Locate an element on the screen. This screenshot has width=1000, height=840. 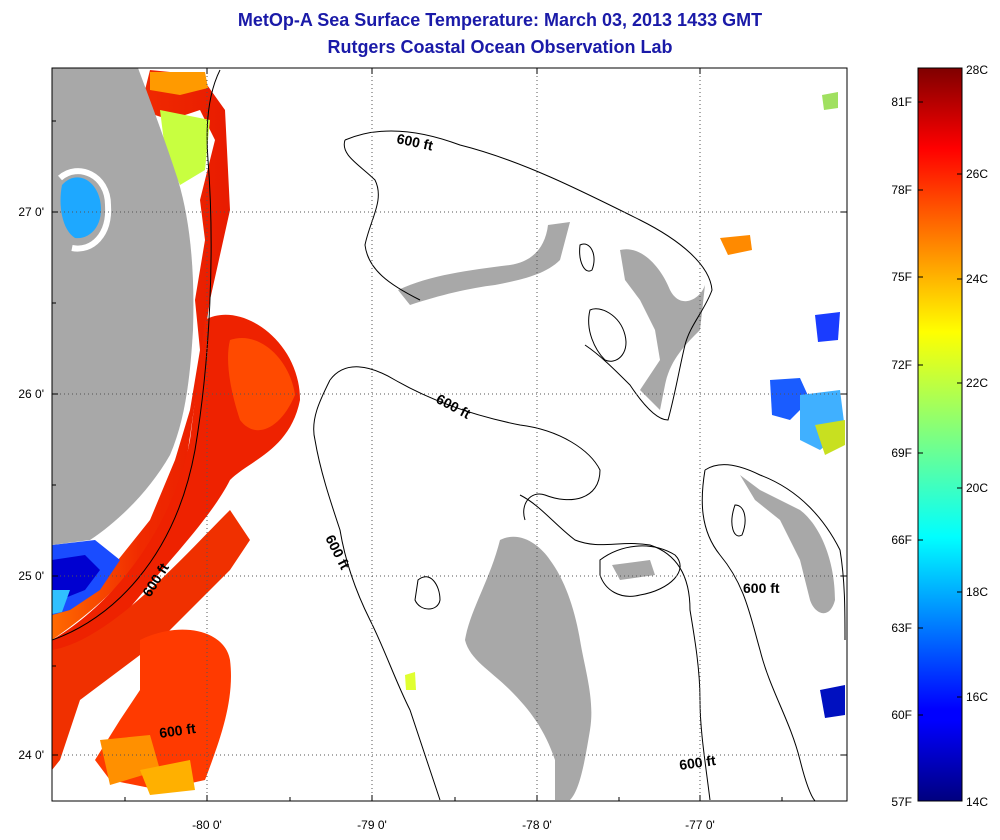
grand-bahama-land is located at coordinates (484, 263).